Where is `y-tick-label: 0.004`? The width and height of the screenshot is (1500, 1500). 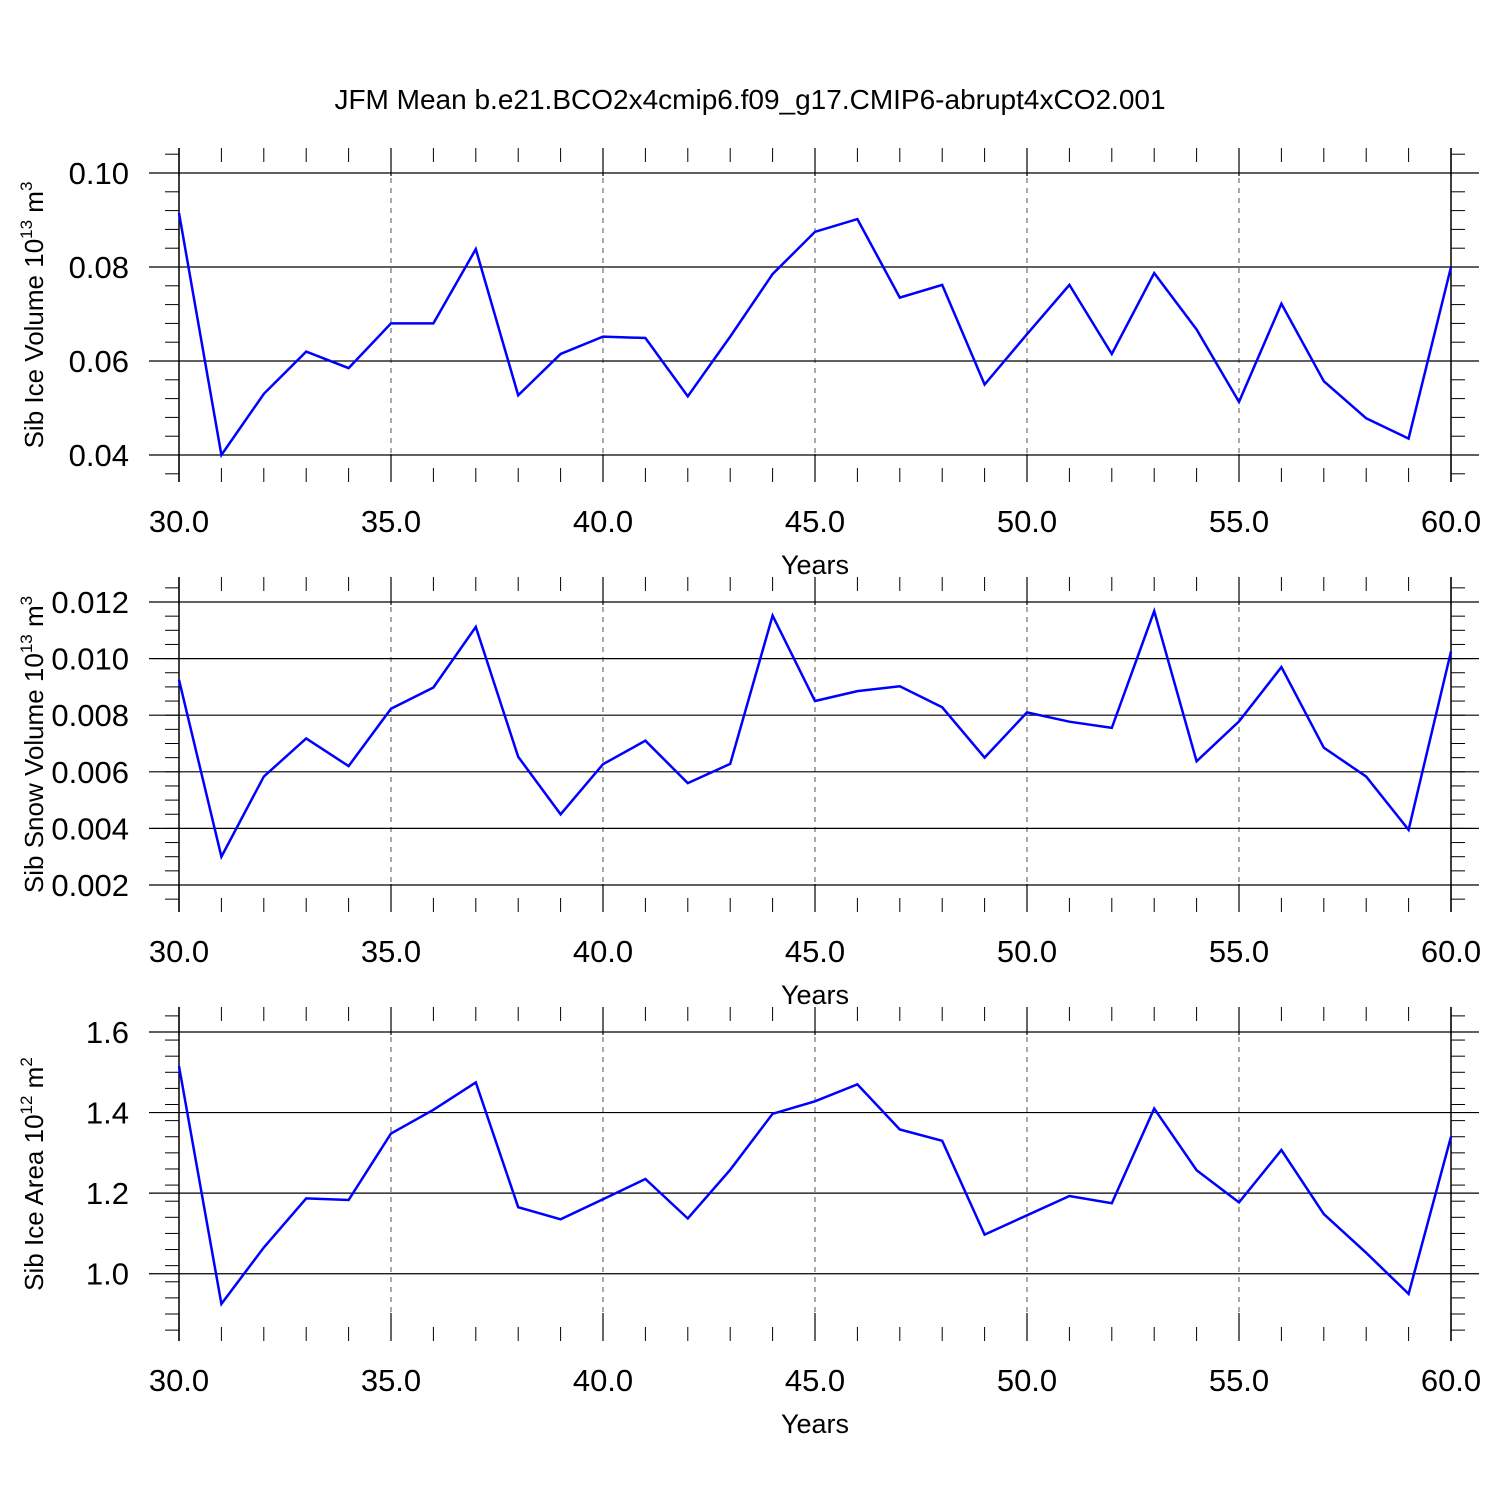 y-tick-label: 0.004 is located at coordinates (90, 828).